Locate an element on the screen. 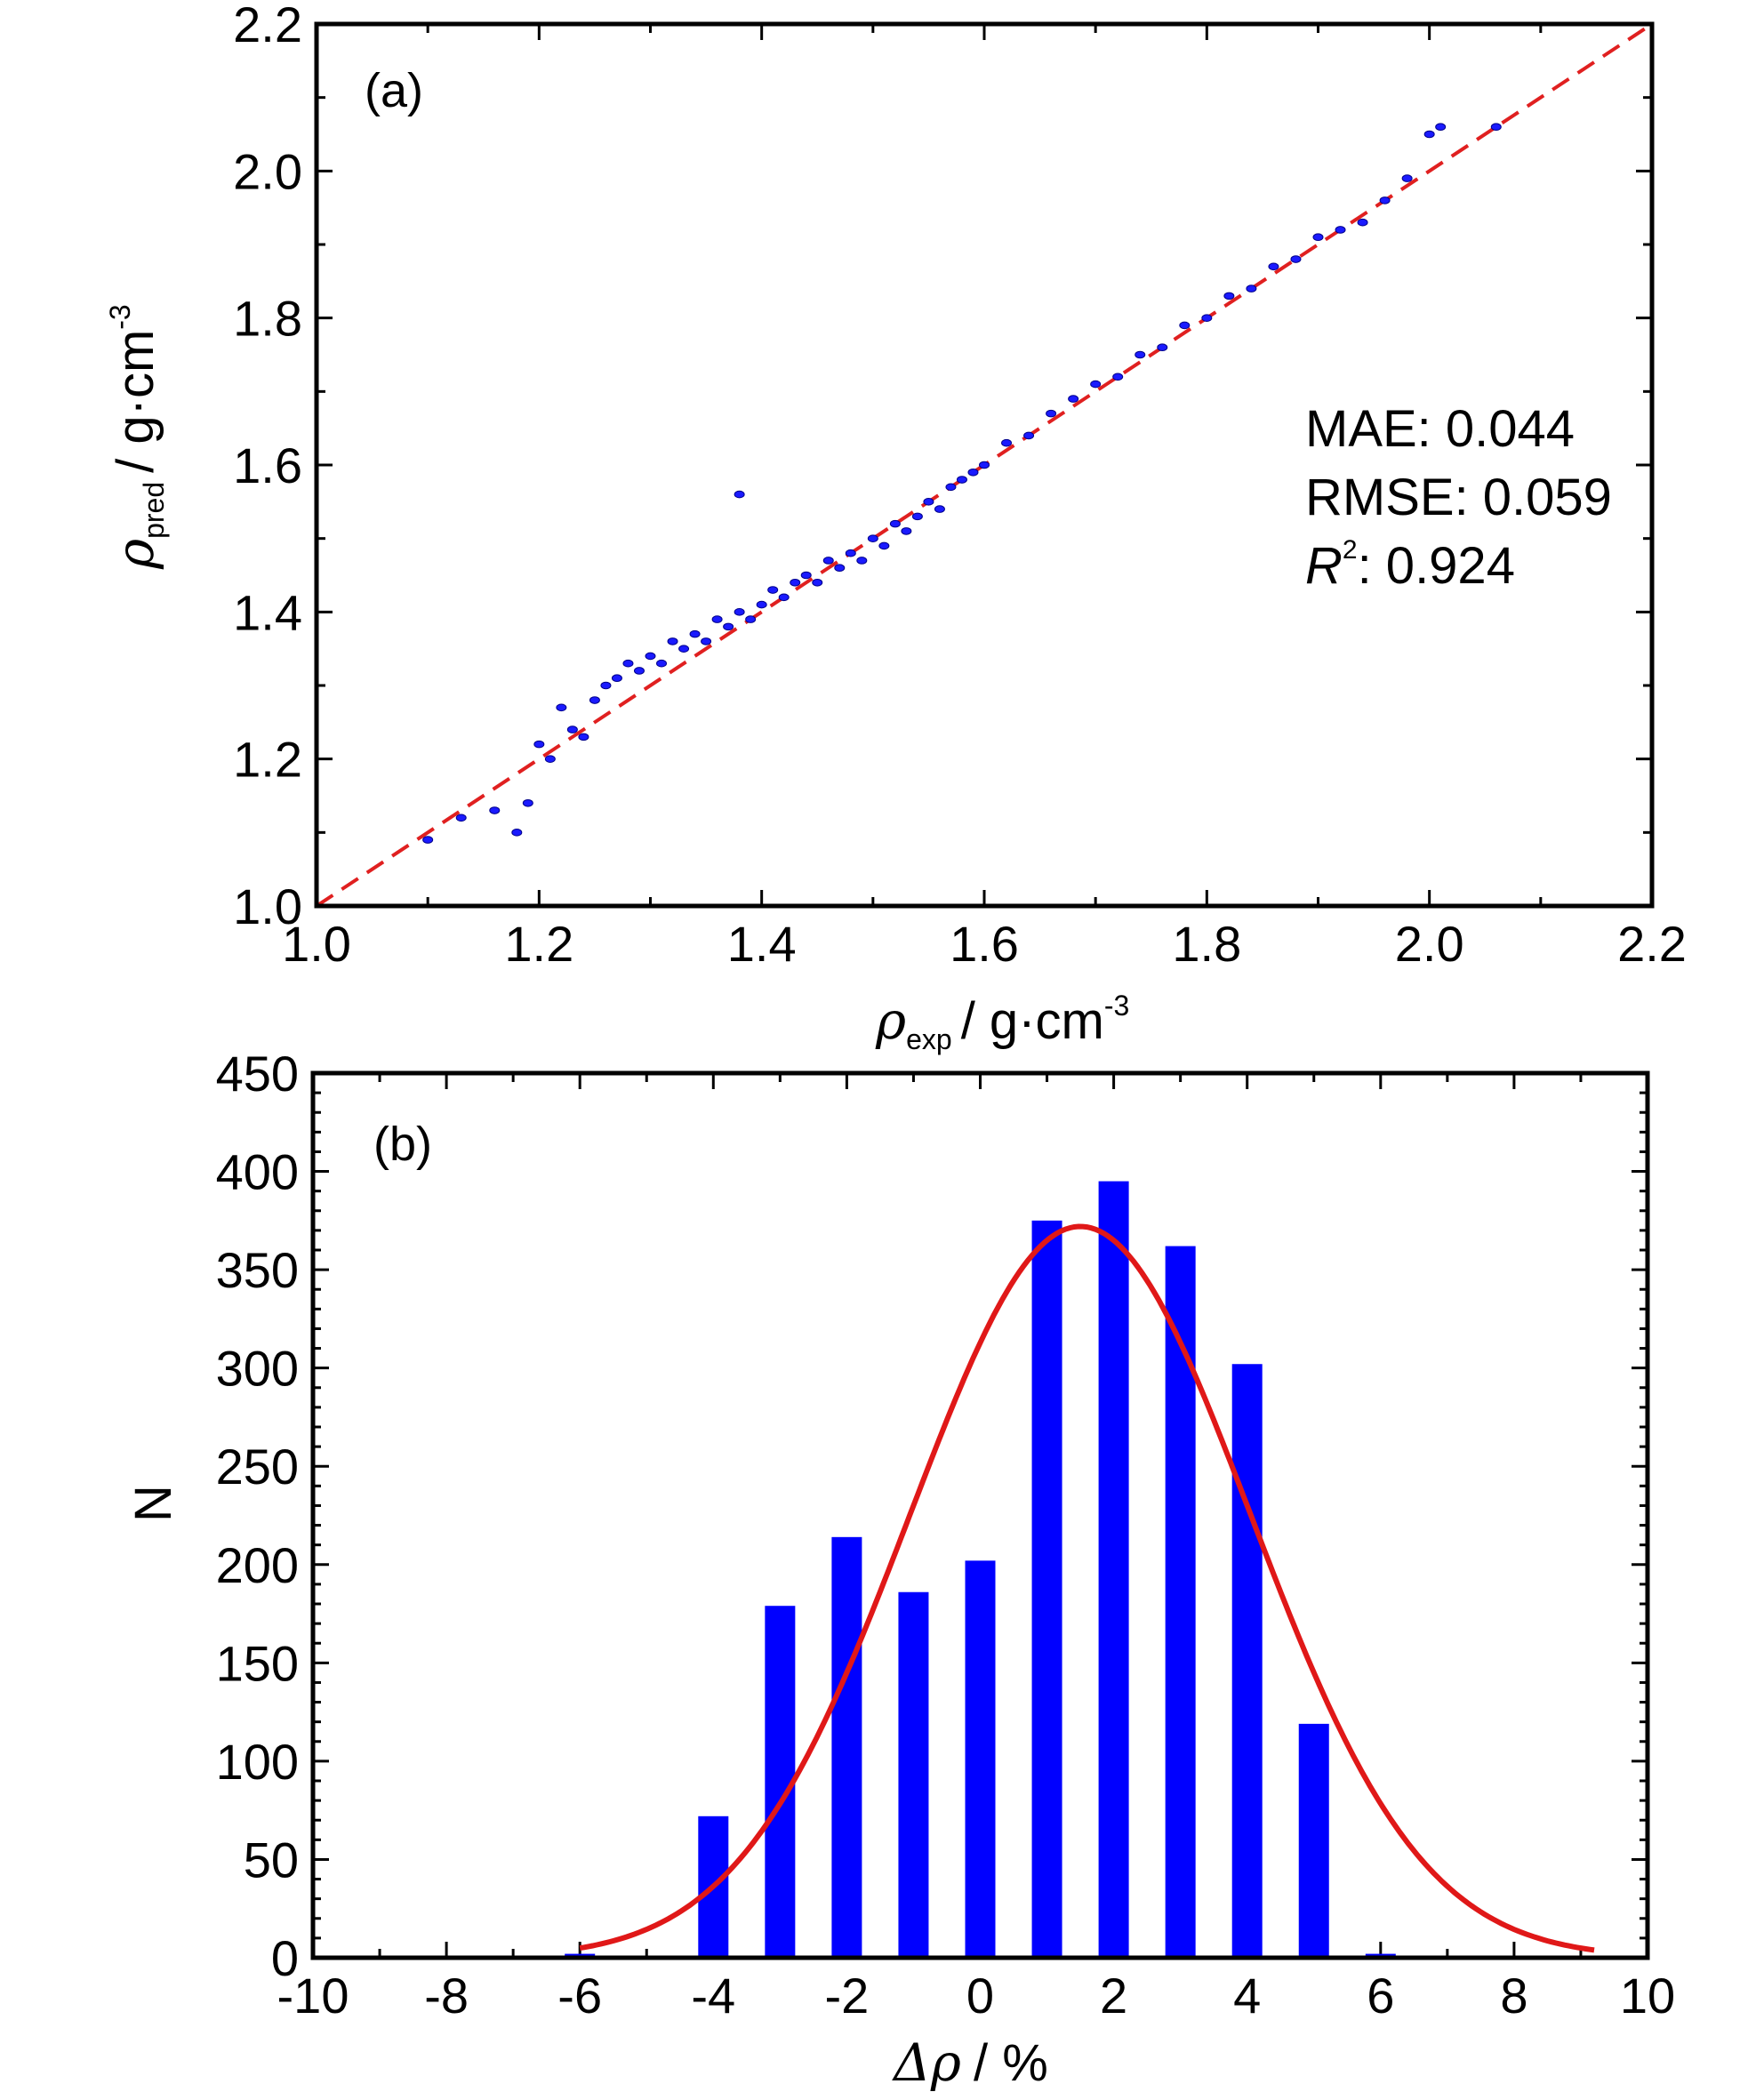  y-tick-label: 250 is located at coordinates (258, 1467).